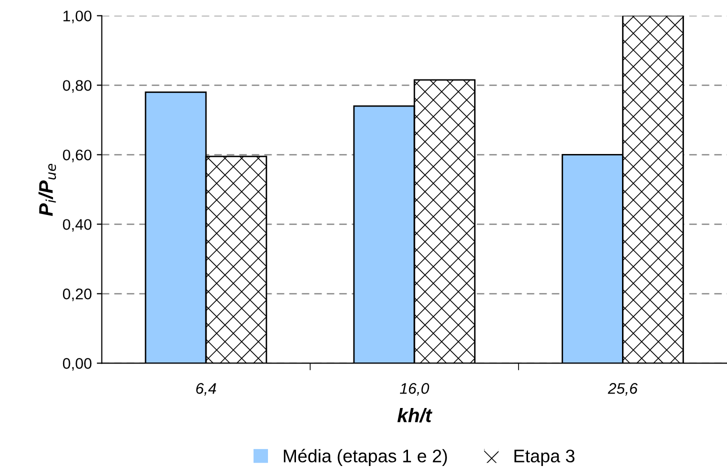 This screenshot has width=727, height=476. I want to click on y-tick-label: 0,20, so click(77, 295).